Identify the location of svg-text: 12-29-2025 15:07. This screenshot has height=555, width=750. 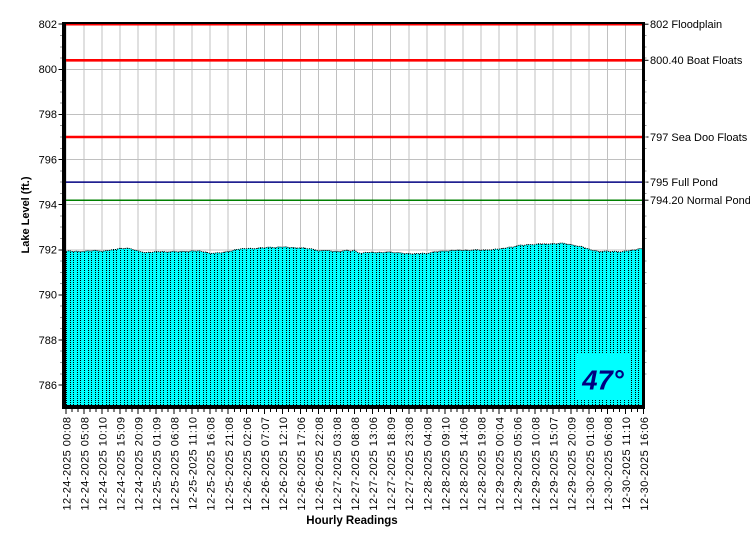
(555, 464).